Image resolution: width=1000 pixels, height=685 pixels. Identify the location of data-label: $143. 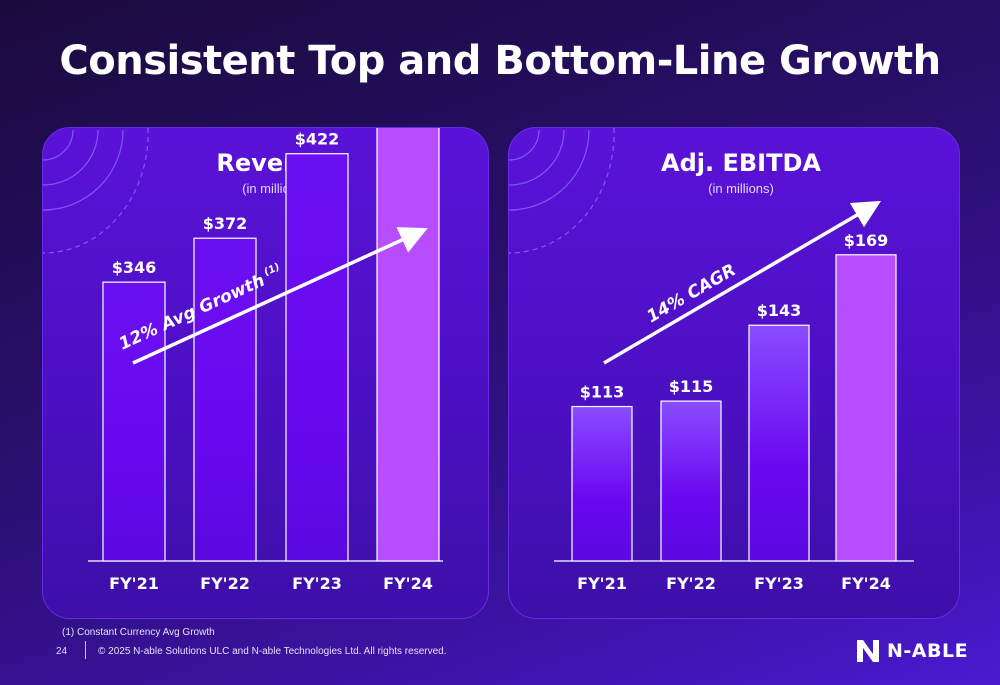
(779, 310).